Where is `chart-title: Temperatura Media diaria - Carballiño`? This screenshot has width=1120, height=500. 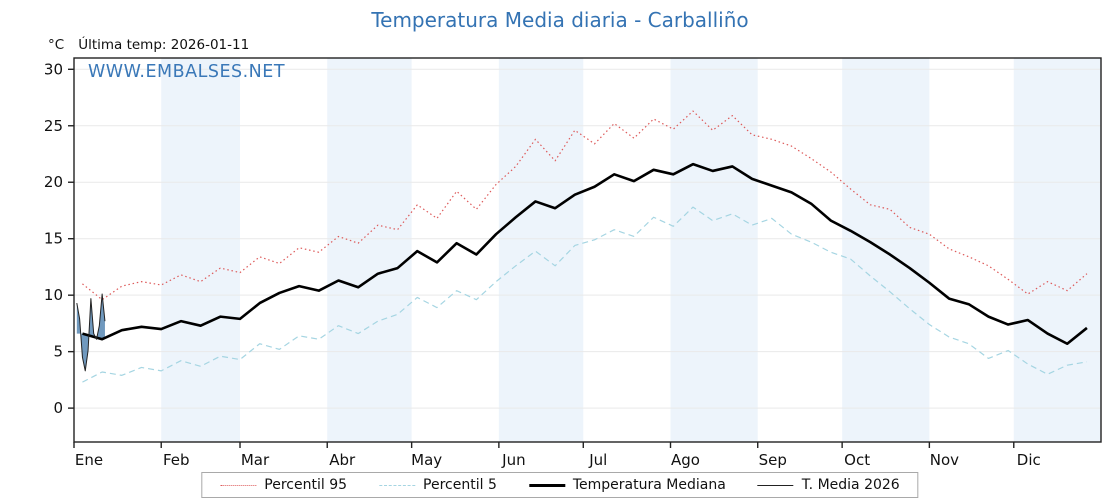
chart-title: Temperatura Media diaria - Carballiño is located at coordinates (560, 20).